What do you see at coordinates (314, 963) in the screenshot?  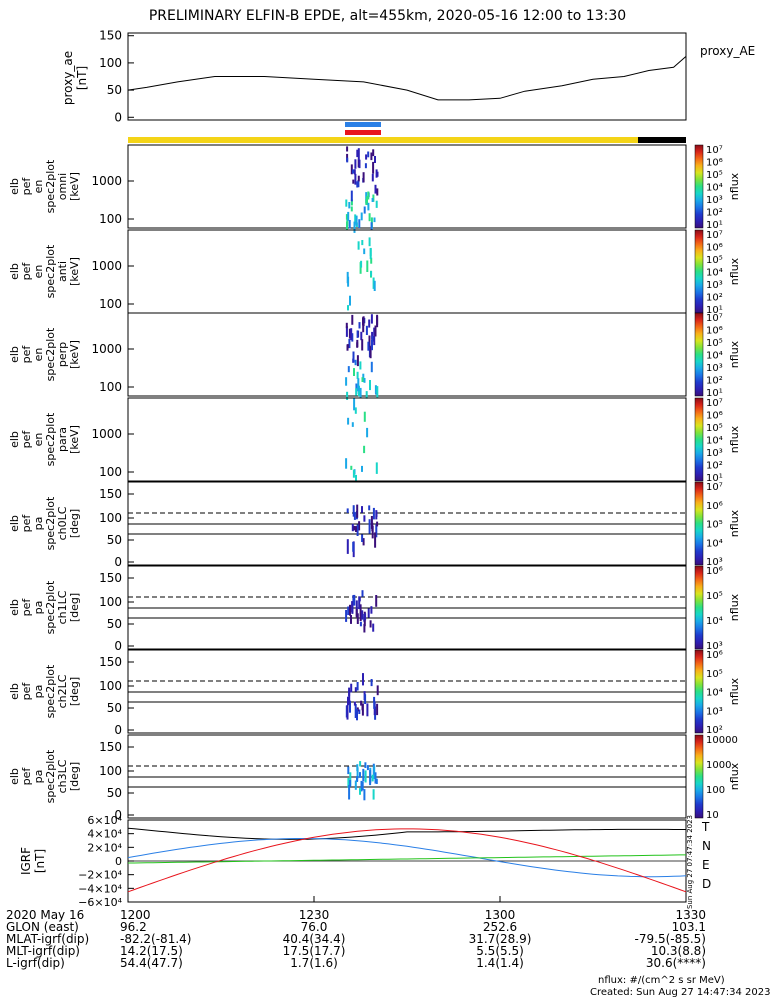 I see `ephemeris-value: 1.7(1.6)` at bounding box center [314, 963].